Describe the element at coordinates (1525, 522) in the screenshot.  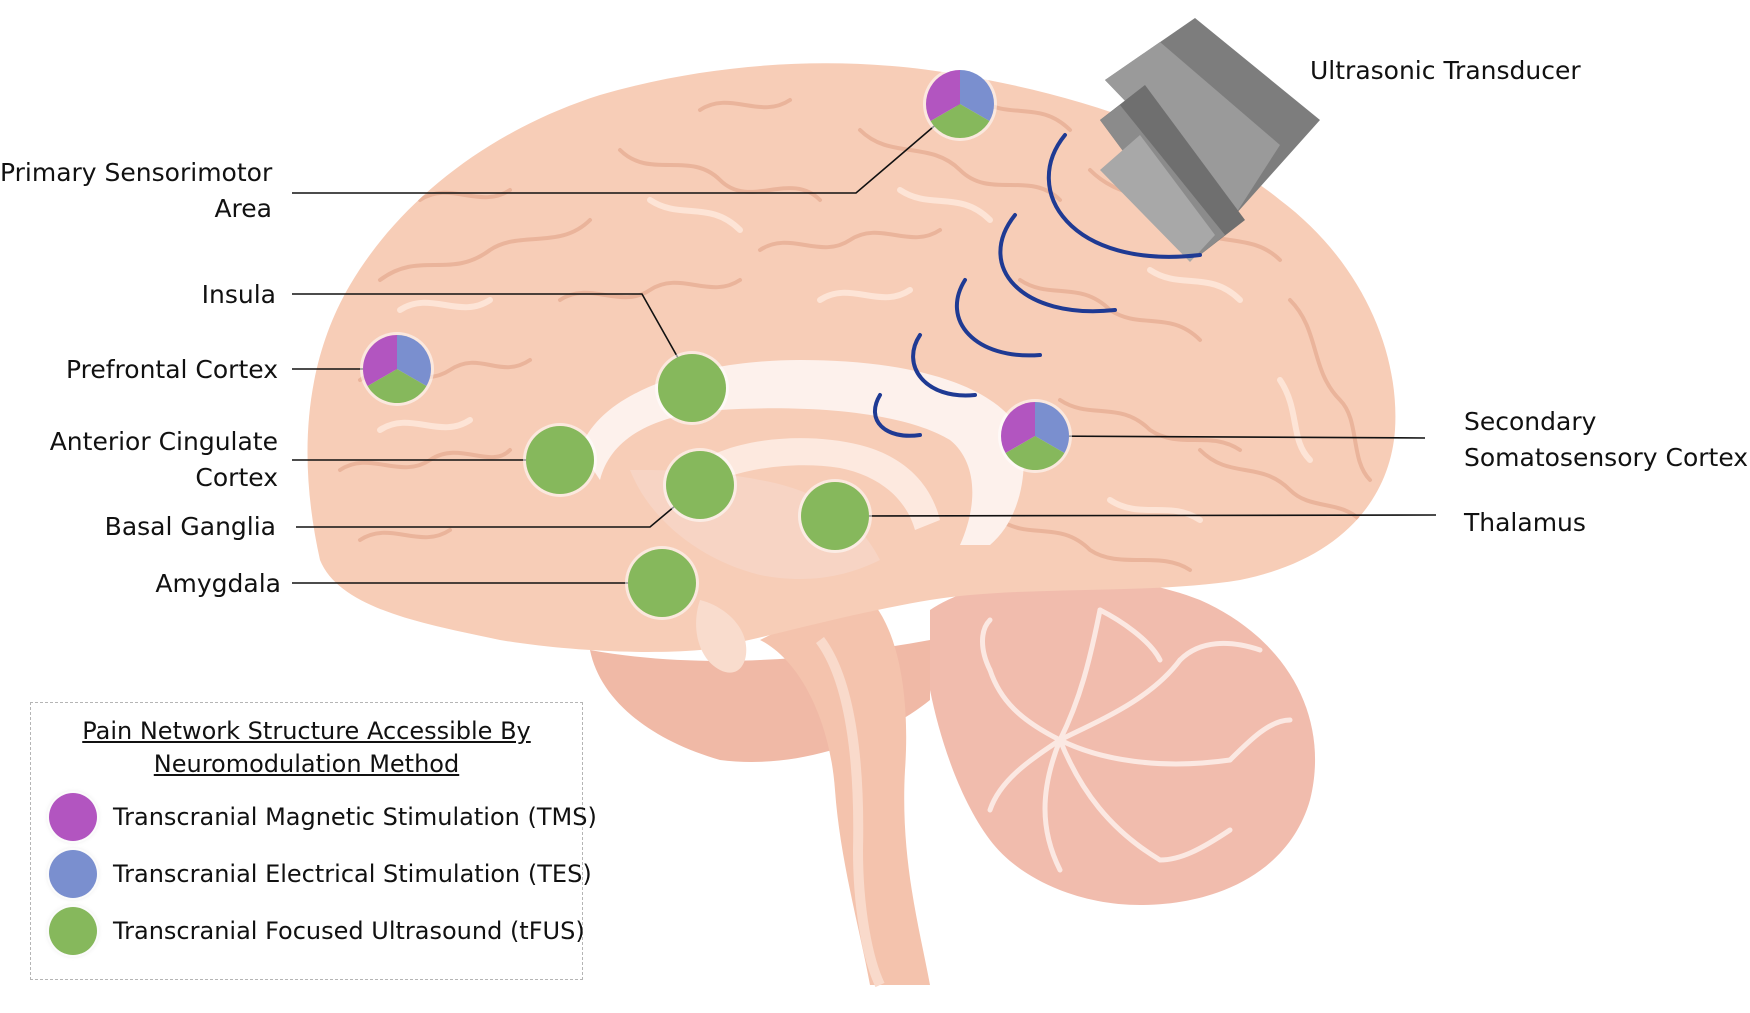
I see `label-thalamus: Thalamus` at that location.